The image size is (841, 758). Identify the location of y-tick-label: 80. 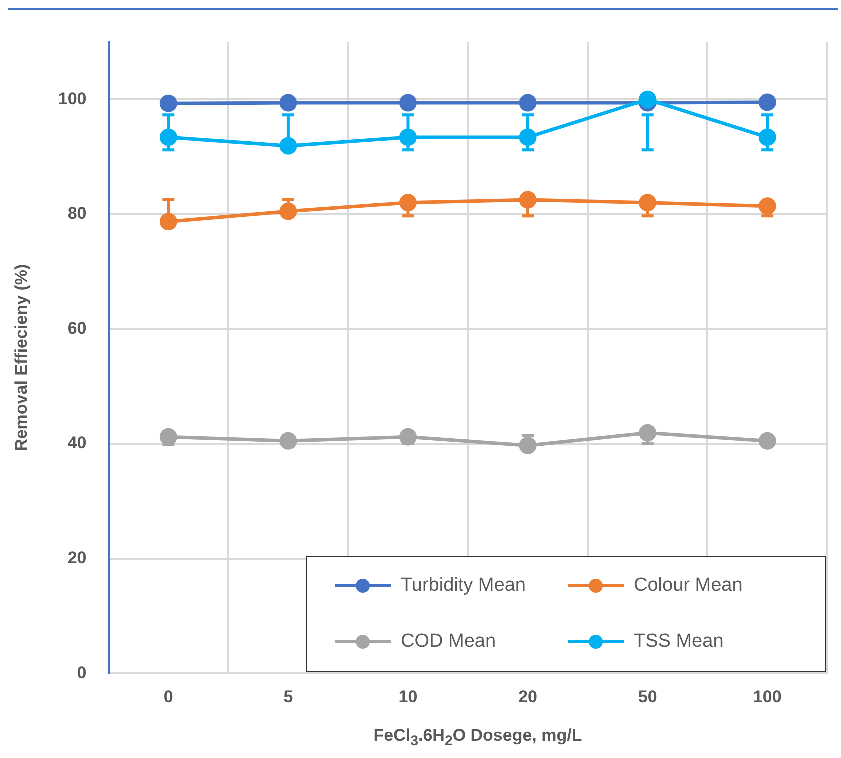
(77, 214).